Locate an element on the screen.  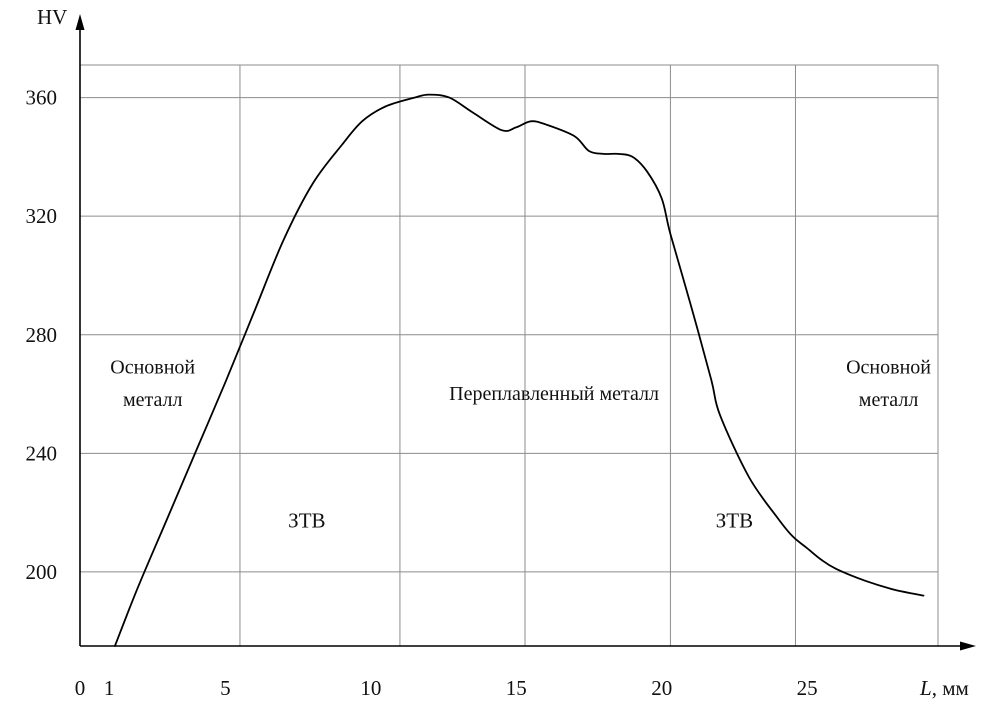
x-tick-label: 15 is located at coordinates (516, 688).